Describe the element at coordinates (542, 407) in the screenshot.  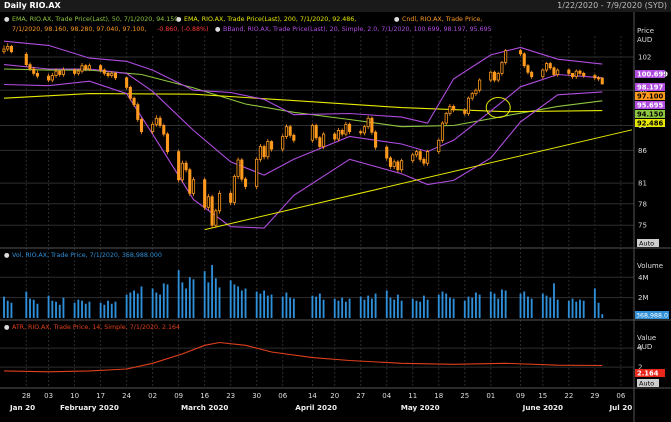
I see `x-month-label: June 2020` at that location.